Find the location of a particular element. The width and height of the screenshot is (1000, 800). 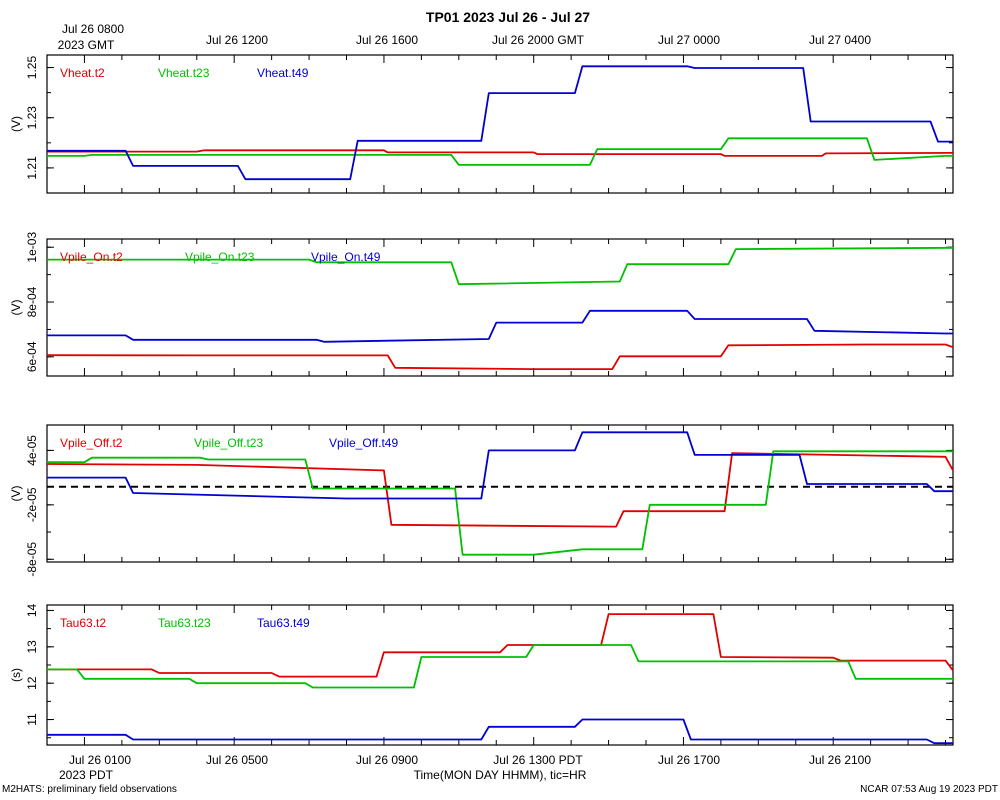

legend-label: Vpile_Off.t49 is located at coordinates (363, 443).